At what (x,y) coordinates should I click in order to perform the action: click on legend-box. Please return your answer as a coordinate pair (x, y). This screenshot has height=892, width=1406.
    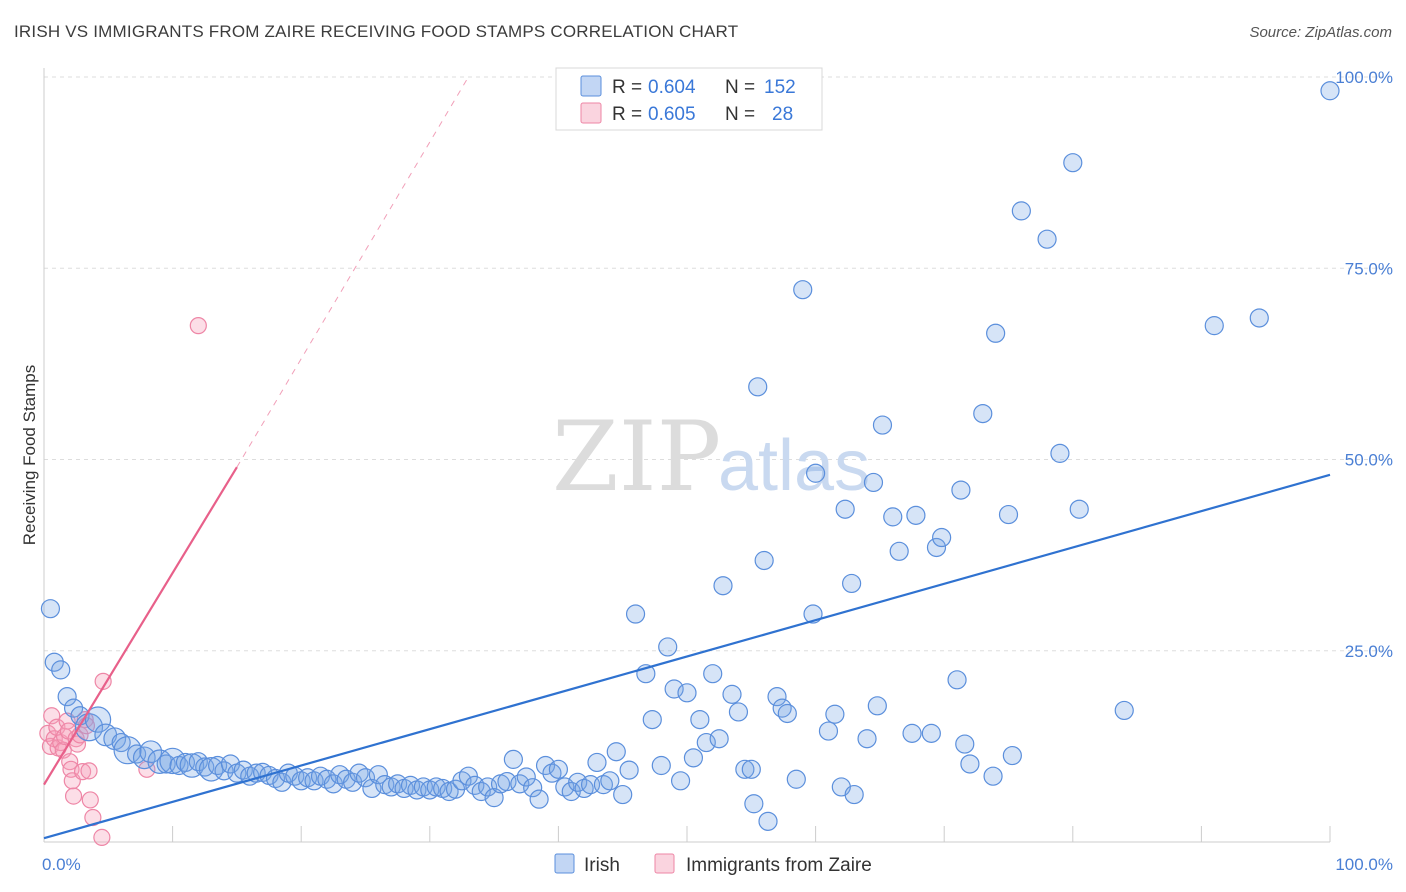
    Looking at the image, I should click on (689, 99).